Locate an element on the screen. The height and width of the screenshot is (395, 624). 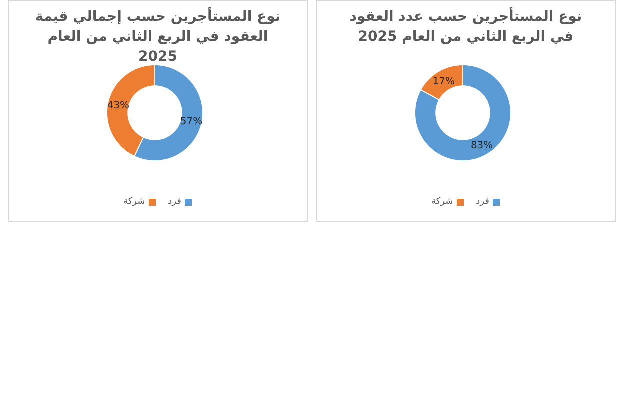
data-label: 83% is located at coordinates (482, 146).